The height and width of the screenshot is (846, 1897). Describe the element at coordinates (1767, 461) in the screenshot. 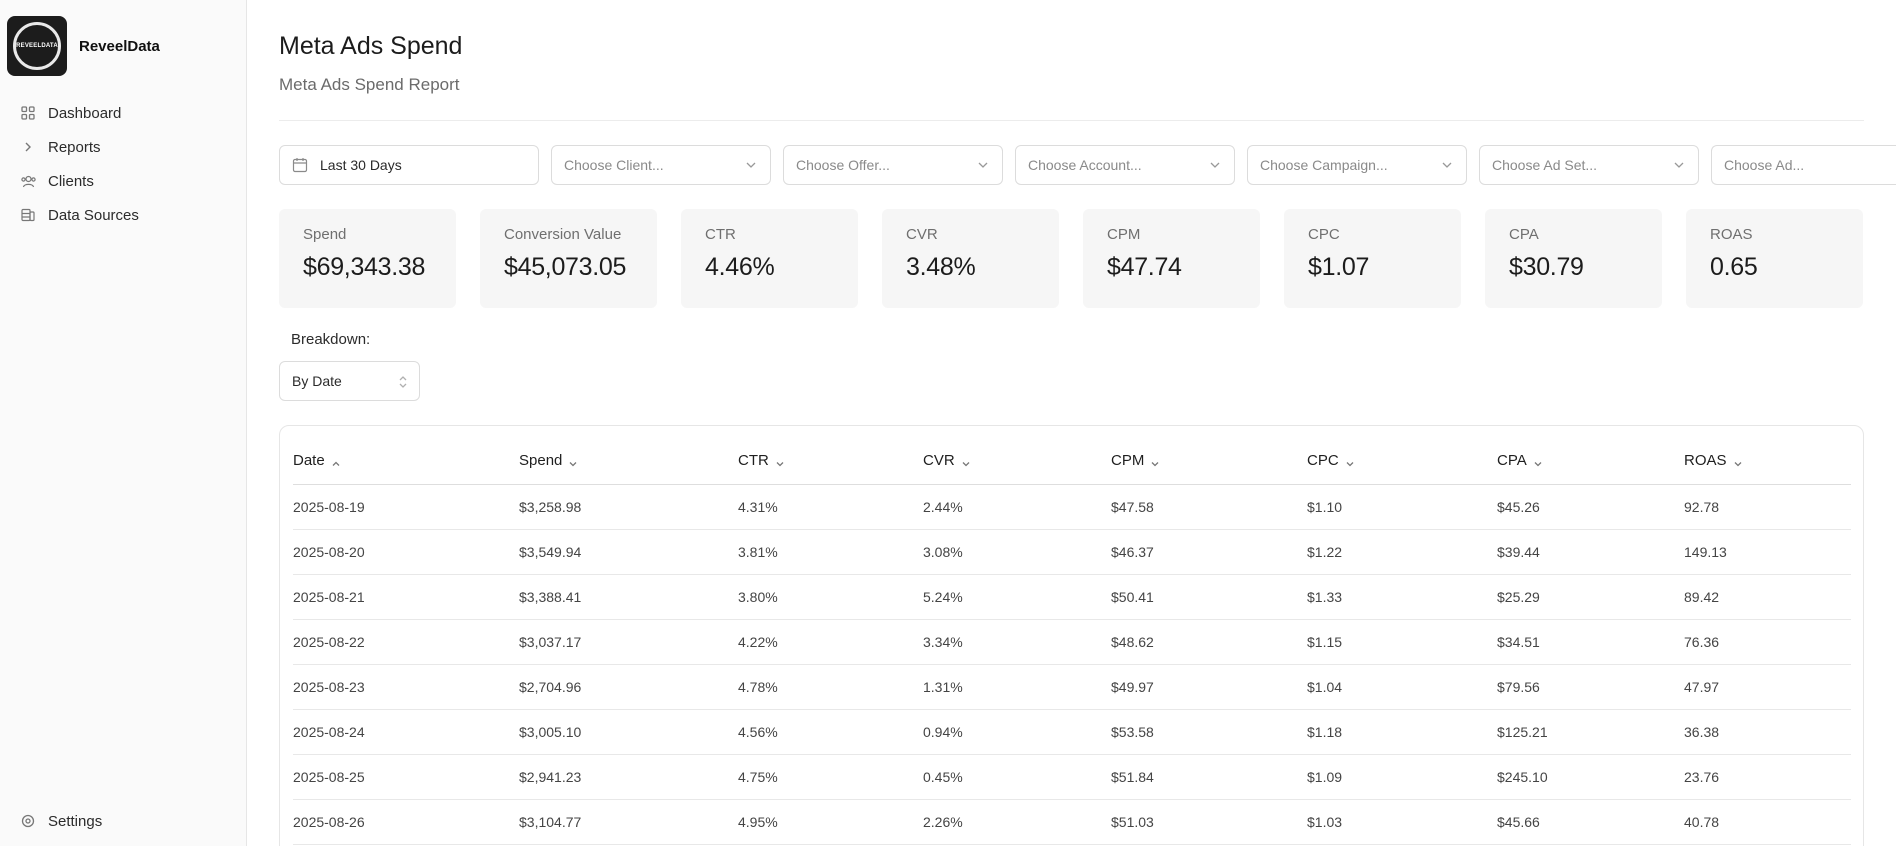

I see `column-header-roas: ROAS` at that location.